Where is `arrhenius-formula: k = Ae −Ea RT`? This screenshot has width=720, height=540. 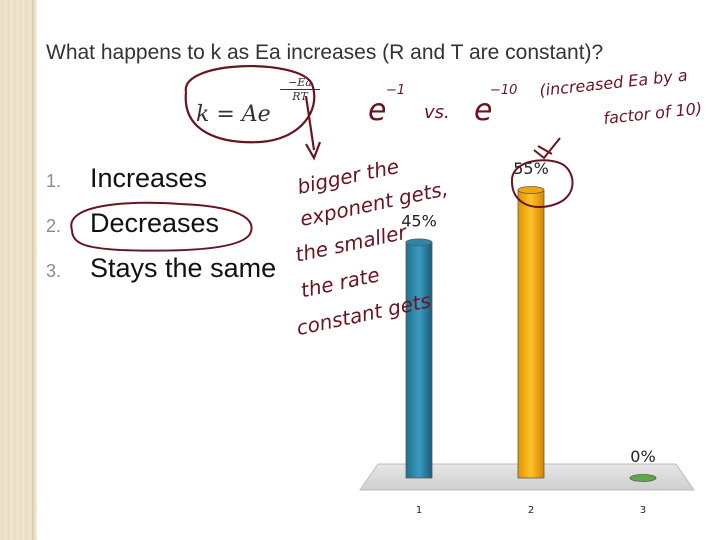
arrhenius-formula: k = Ae −Ea RT is located at coordinates (258, 101).